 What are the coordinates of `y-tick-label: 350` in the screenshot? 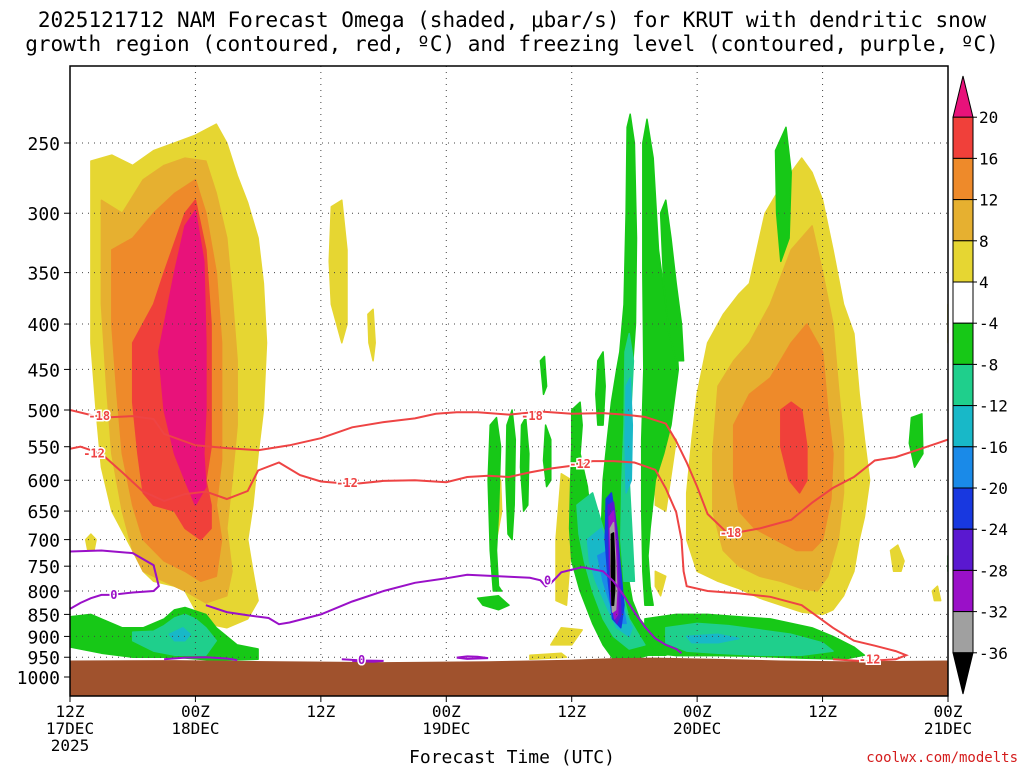 It's located at (43, 274).